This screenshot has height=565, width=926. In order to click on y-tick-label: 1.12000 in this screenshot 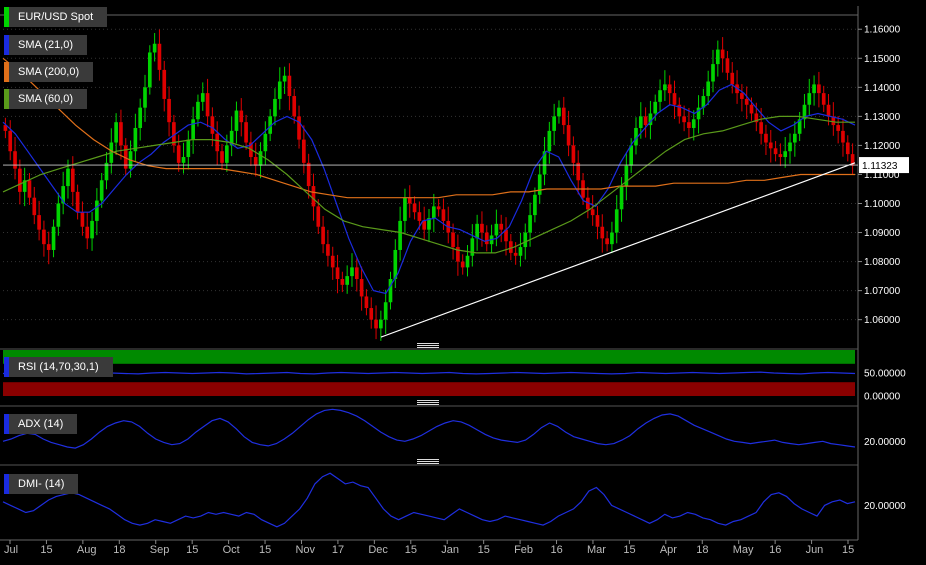, I will do `click(882, 146)`.